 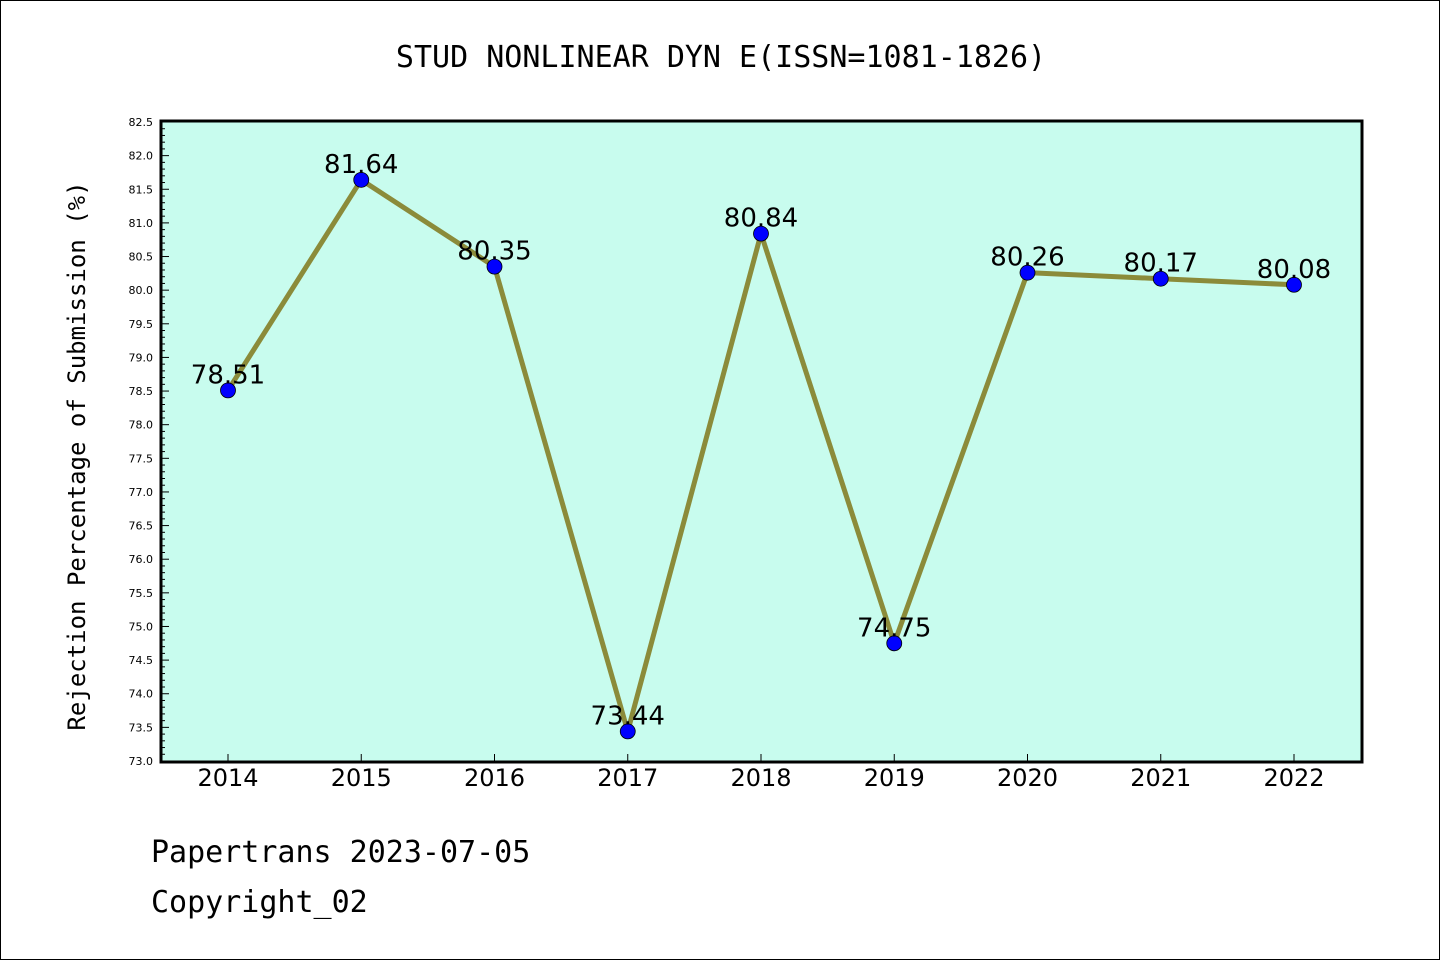 What do you see at coordinates (141, 458) in the screenshot?
I see `y-tick-label: 77.5` at bounding box center [141, 458].